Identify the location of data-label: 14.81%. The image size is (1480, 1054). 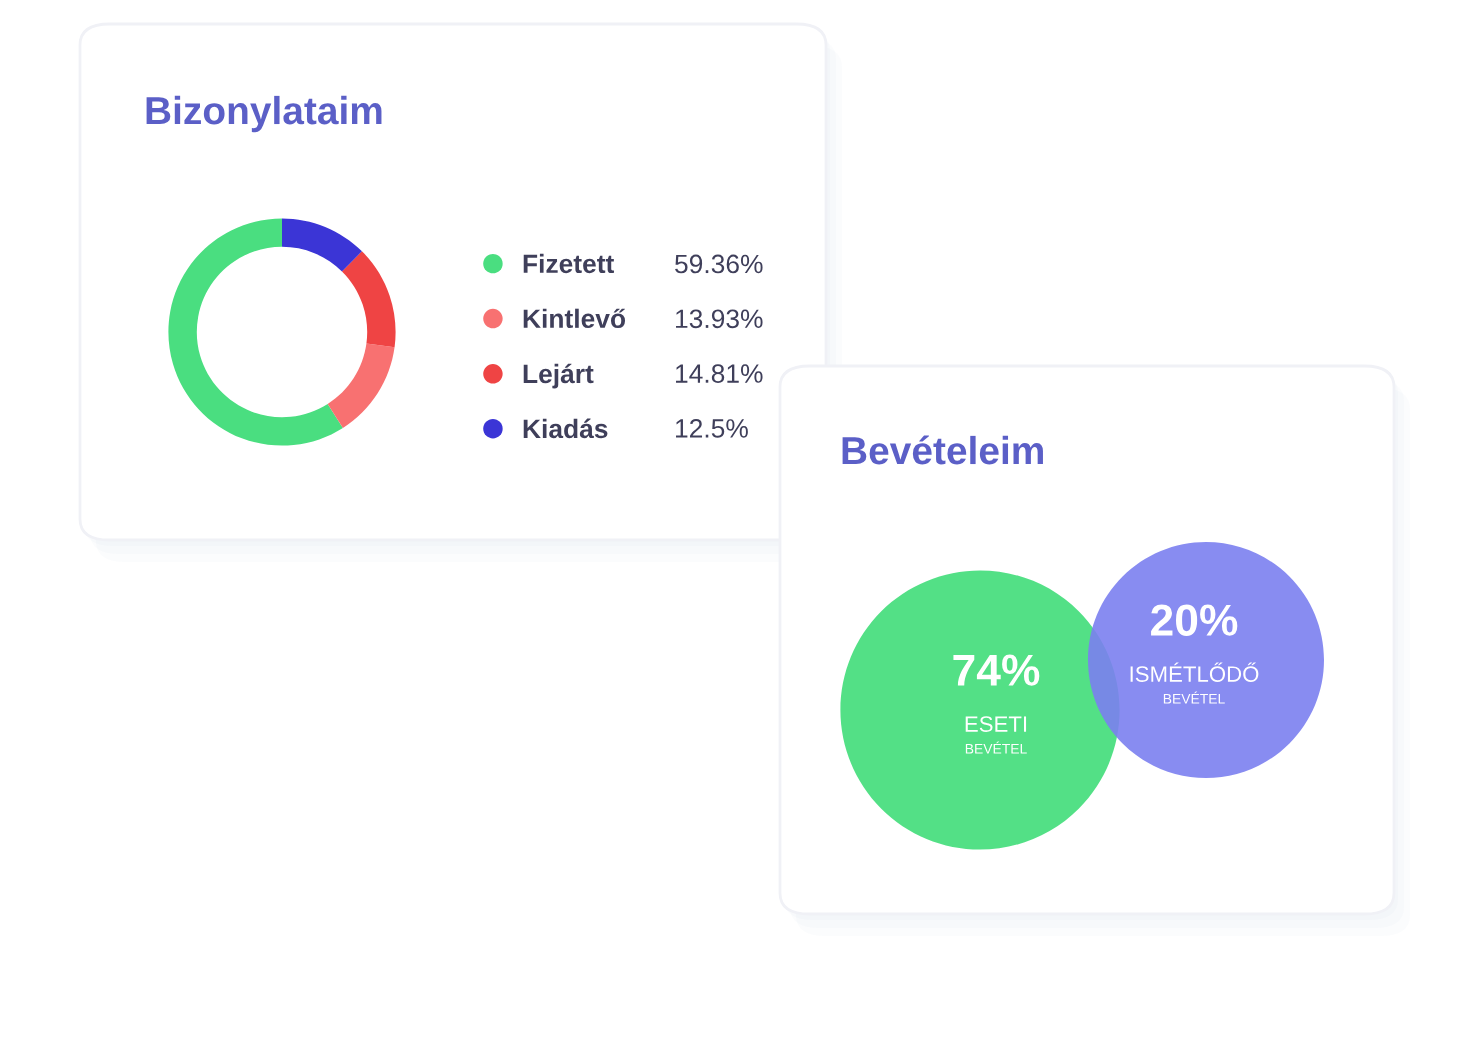
(719, 373).